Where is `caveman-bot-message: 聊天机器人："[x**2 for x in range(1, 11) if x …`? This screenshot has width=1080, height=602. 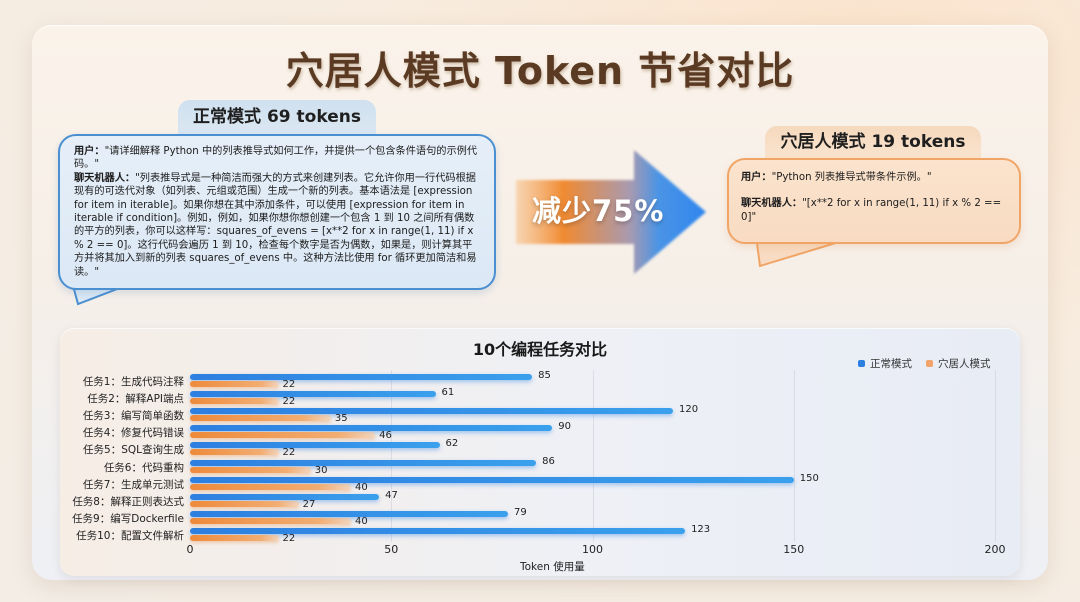 caveman-bot-message: 聊天机器人："[x**2 for x in range(1, 11) if x … is located at coordinates (874, 210).